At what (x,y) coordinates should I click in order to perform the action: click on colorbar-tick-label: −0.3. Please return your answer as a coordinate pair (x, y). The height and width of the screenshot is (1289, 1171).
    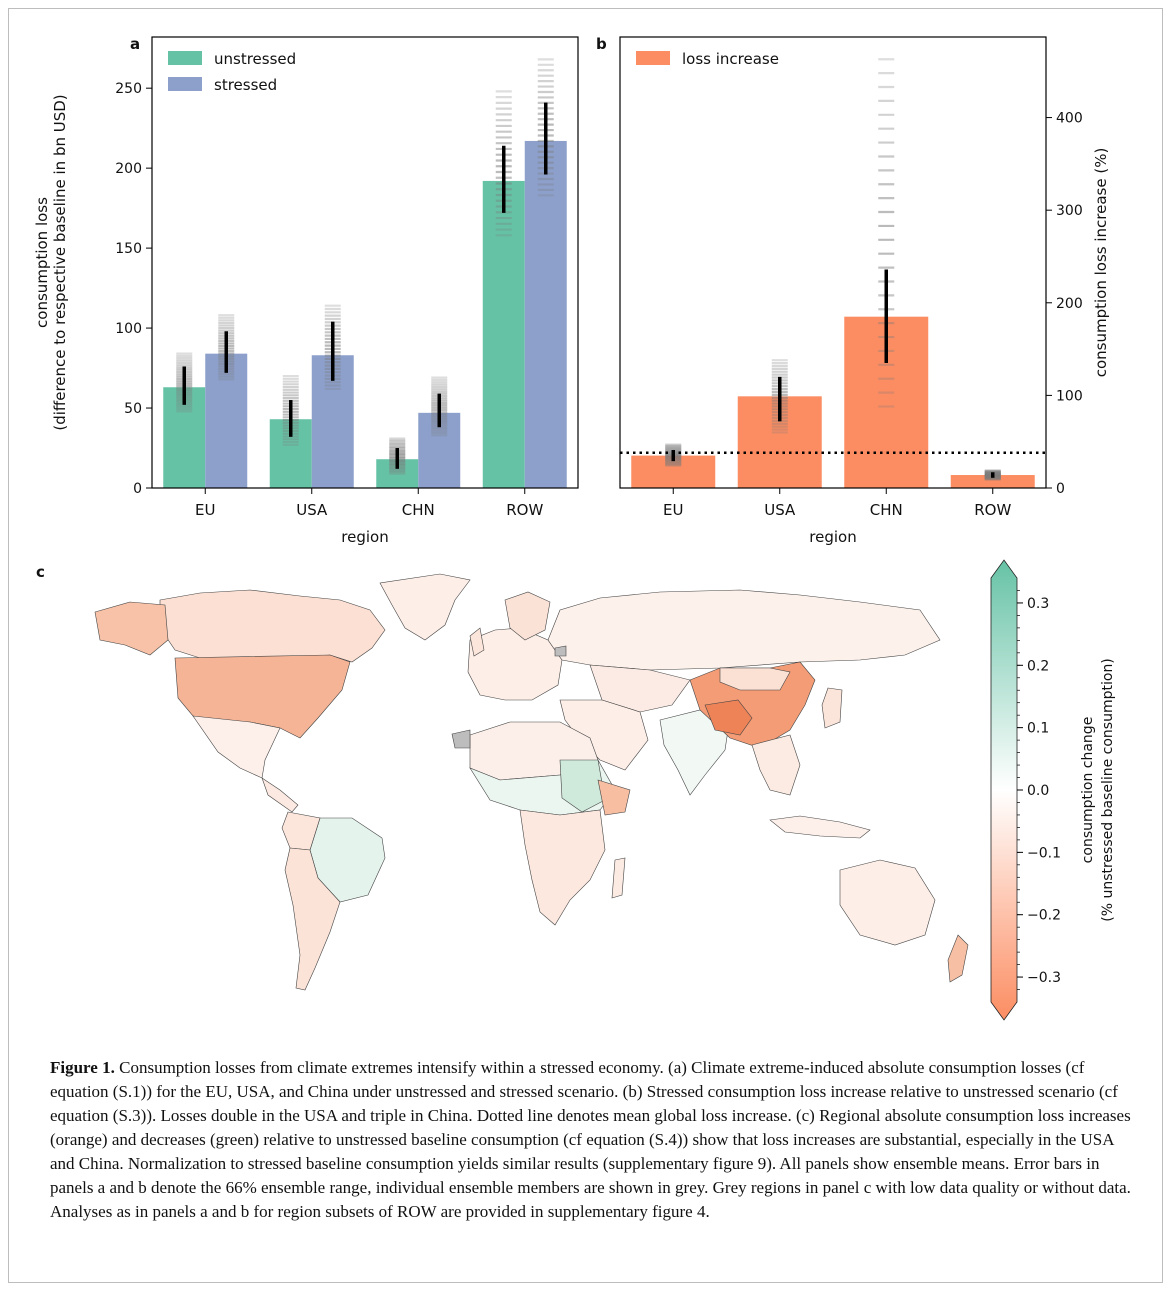
    Looking at the image, I should click on (1044, 978).